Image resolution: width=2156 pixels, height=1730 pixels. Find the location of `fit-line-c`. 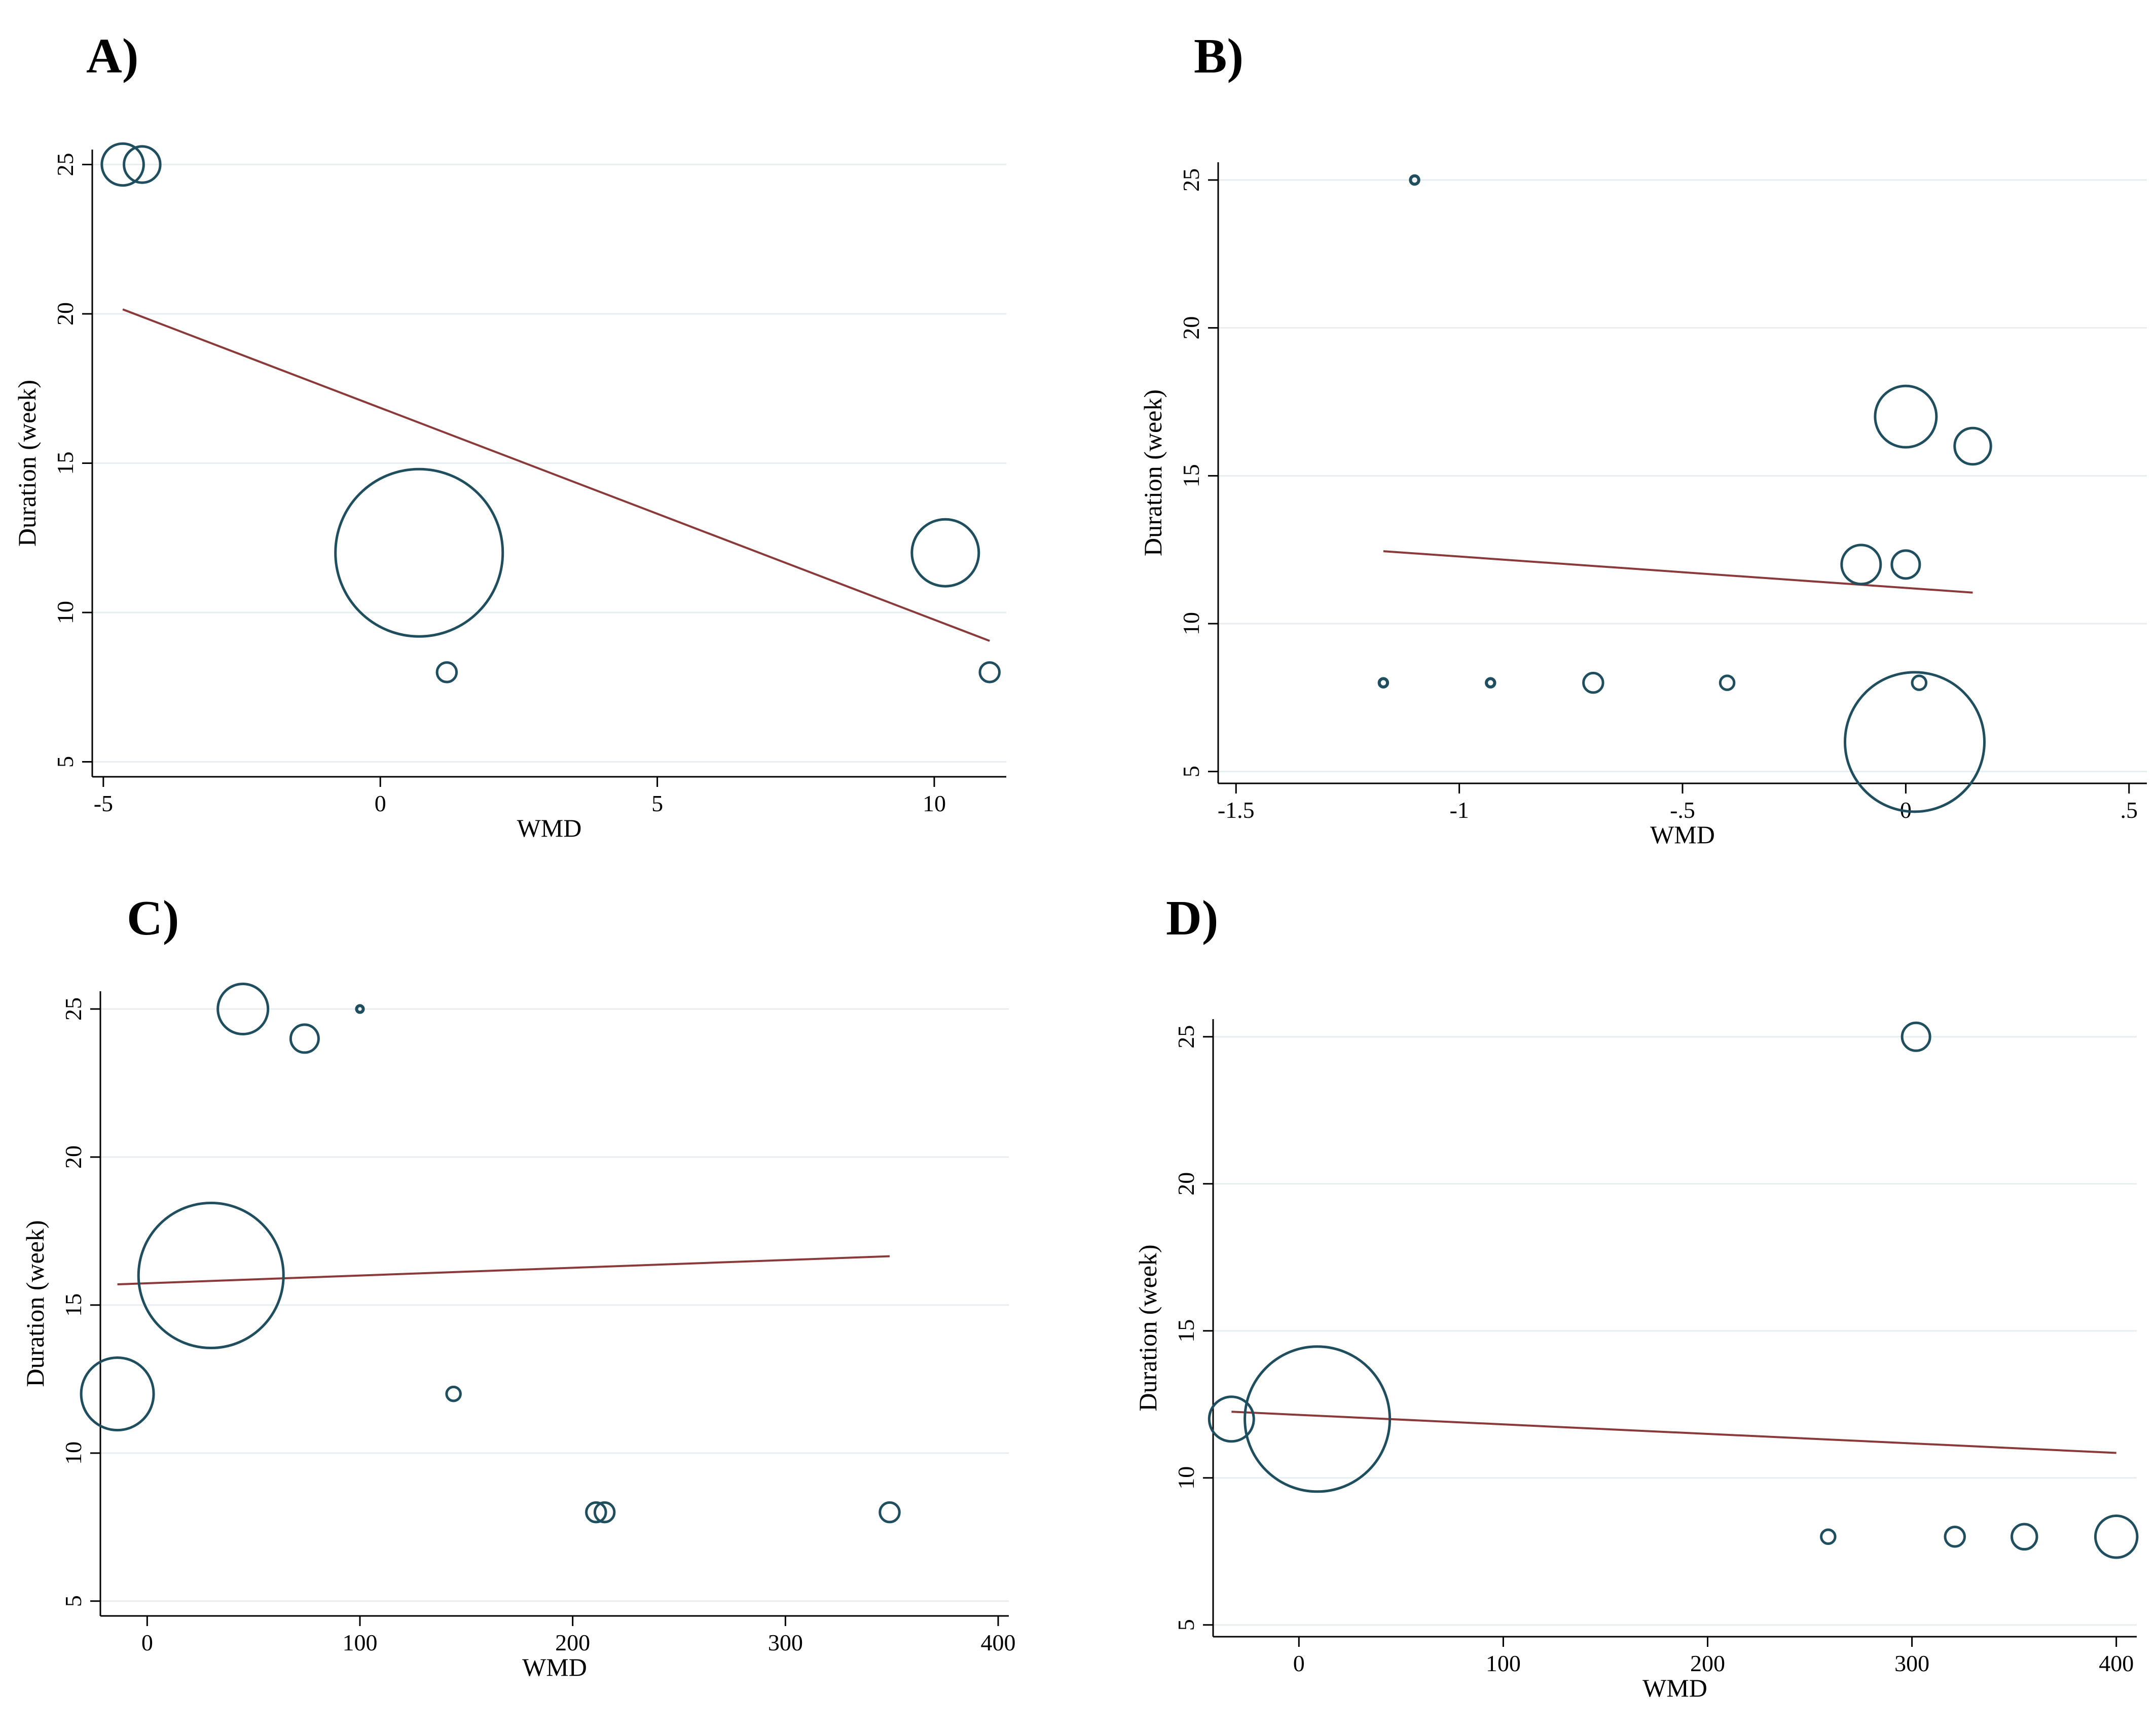

fit-line-c is located at coordinates (503, 1270).